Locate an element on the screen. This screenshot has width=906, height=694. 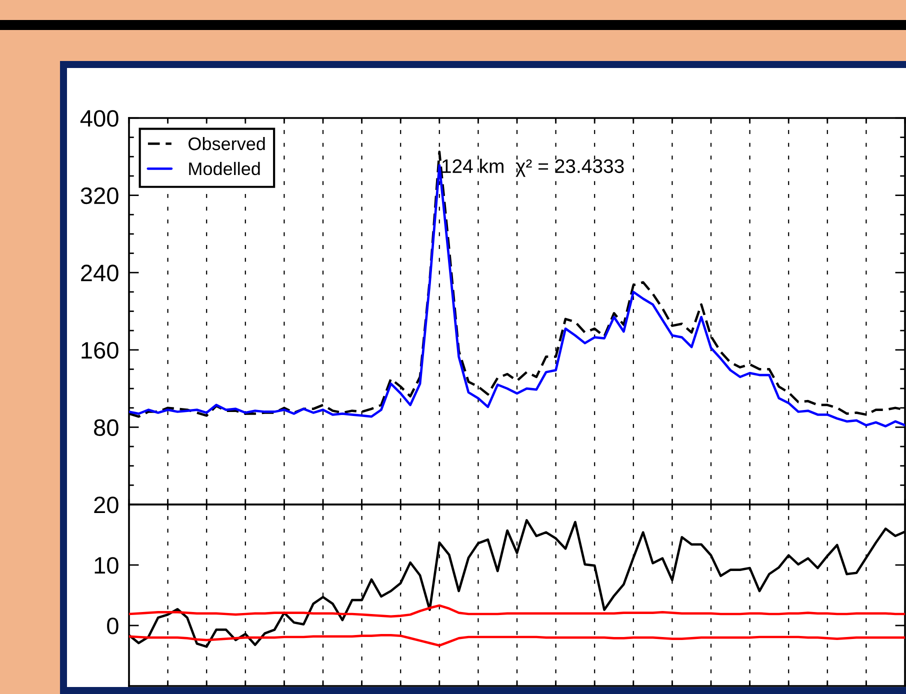
legend-label: Modelled is located at coordinates (224, 169).